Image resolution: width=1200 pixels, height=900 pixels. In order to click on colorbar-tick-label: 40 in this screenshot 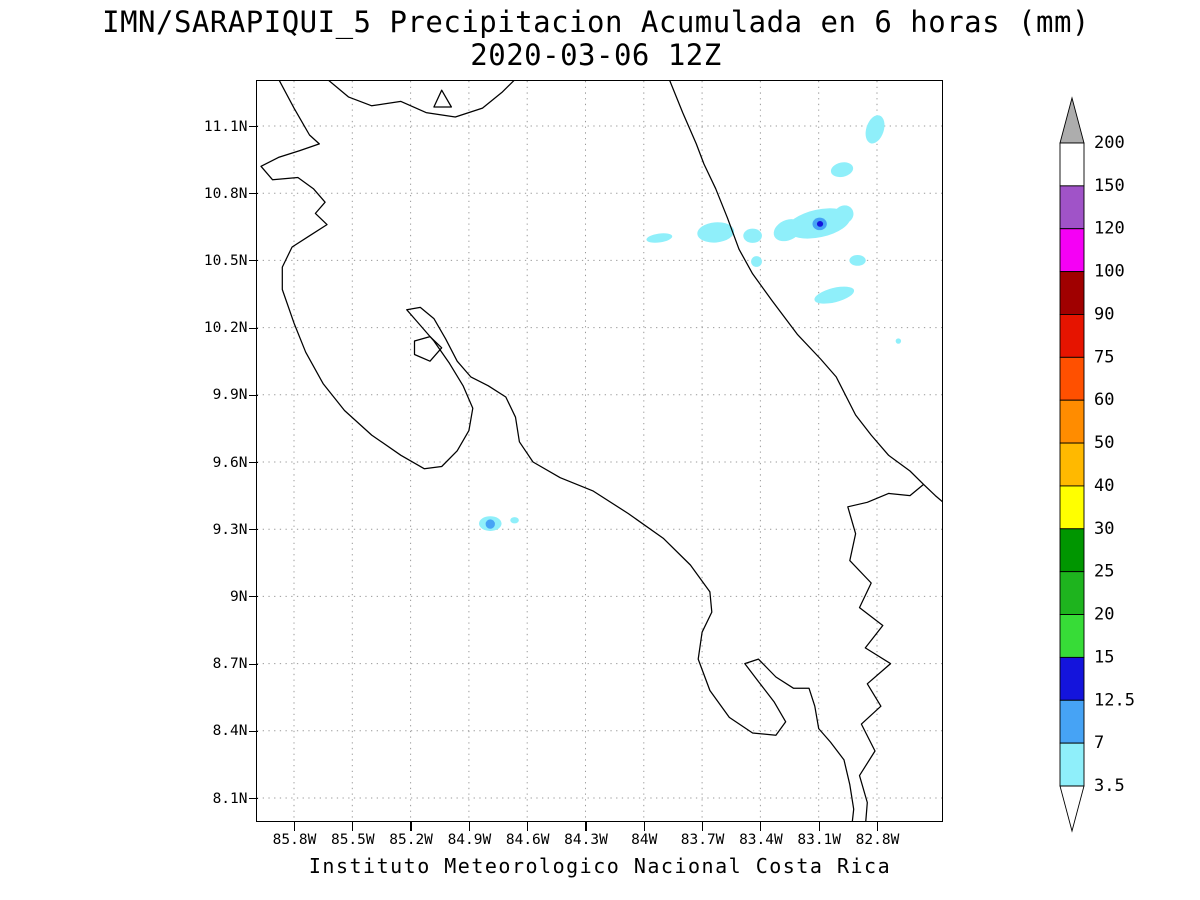, I will do `click(1104, 486)`.